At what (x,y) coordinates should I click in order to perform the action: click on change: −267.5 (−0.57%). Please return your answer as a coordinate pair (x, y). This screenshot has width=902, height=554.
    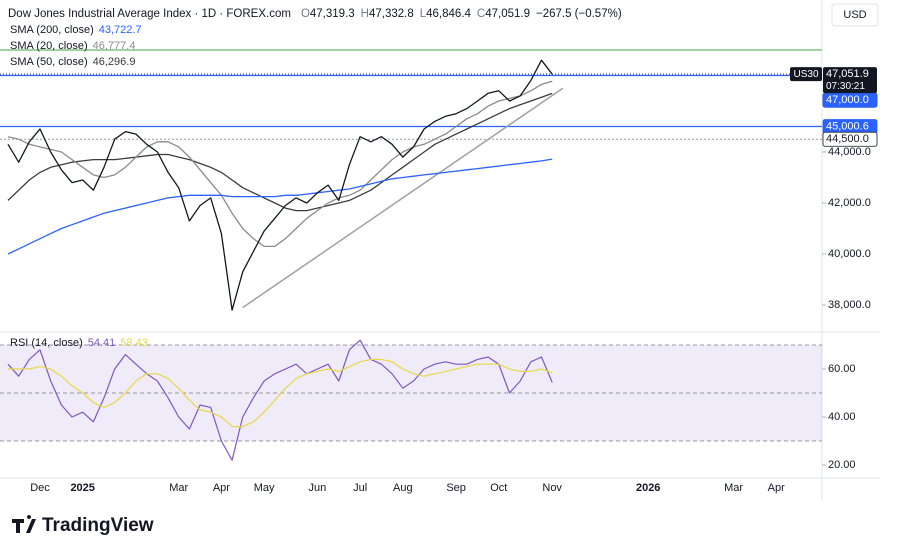
    Looking at the image, I should click on (579, 14).